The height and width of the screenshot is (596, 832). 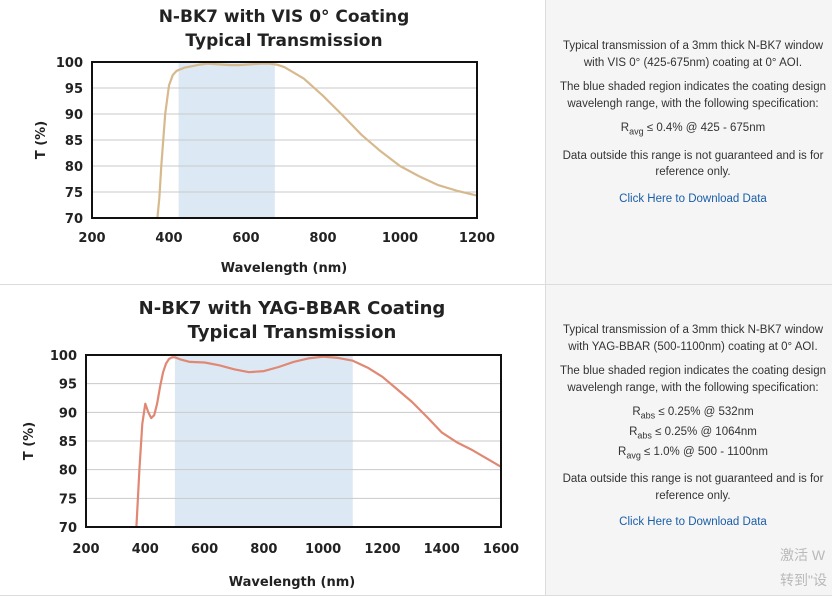 I want to click on activation-watermark-line2: 转到"设, so click(x=803, y=580).